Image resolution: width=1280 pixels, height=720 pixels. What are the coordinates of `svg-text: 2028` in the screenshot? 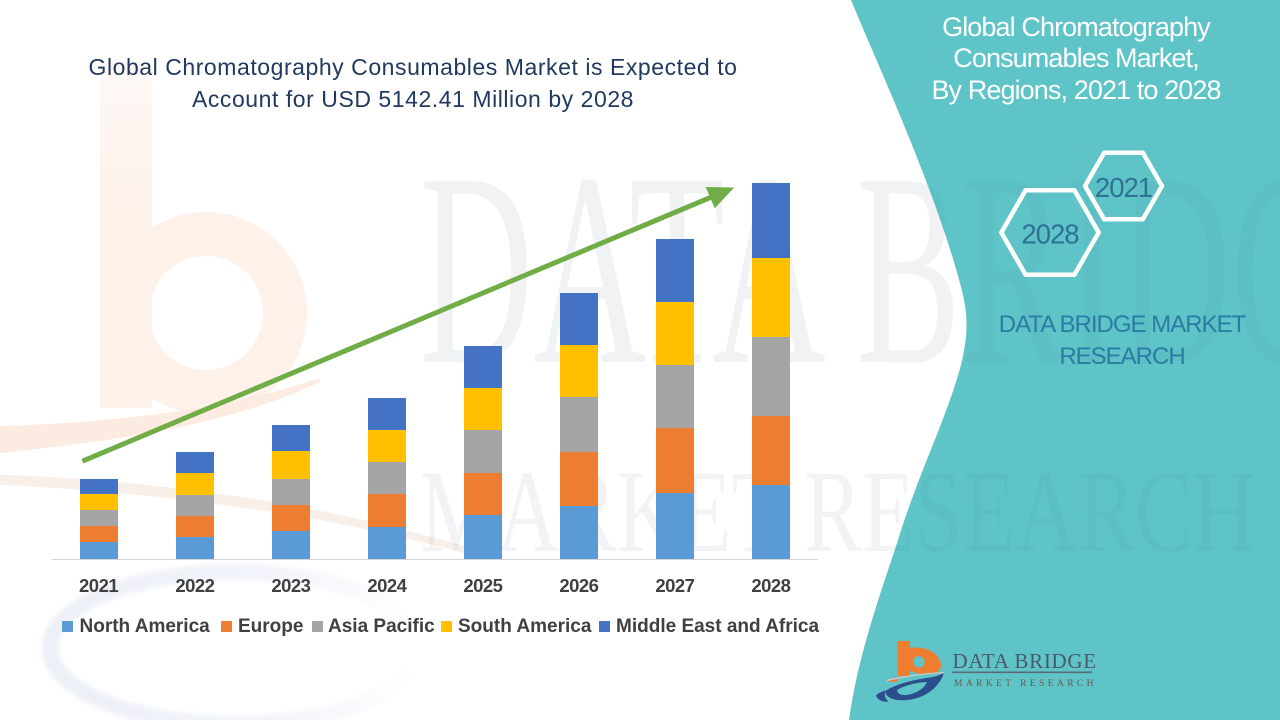 It's located at (1050, 234).